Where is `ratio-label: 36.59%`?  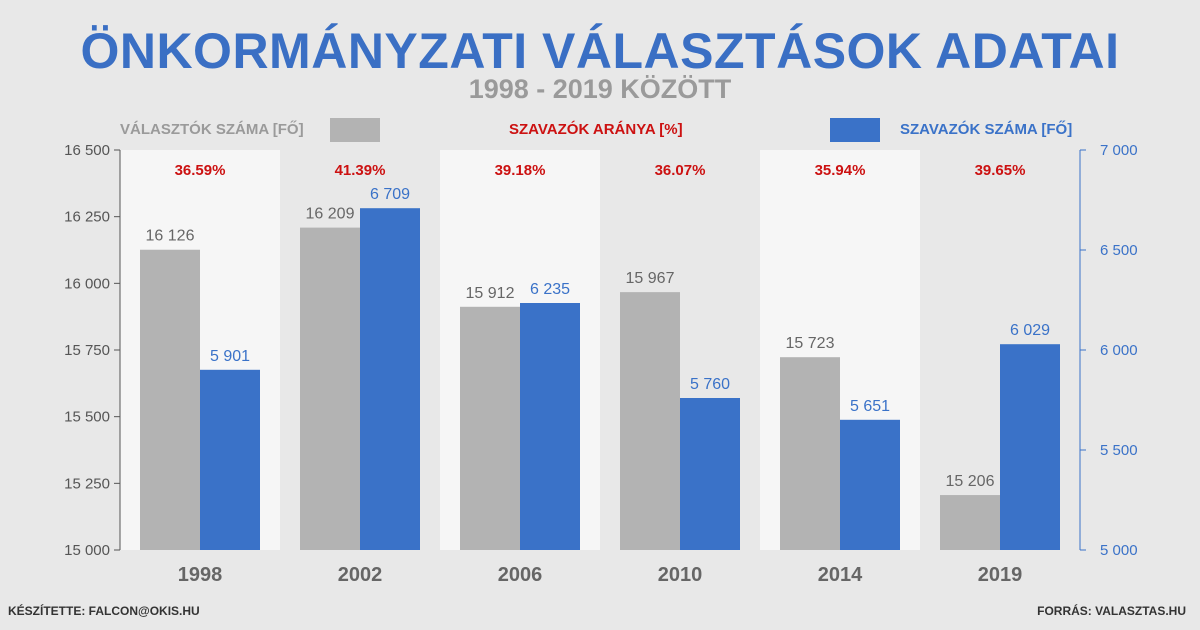
ratio-label: 36.59% is located at coordinates (200, 170).